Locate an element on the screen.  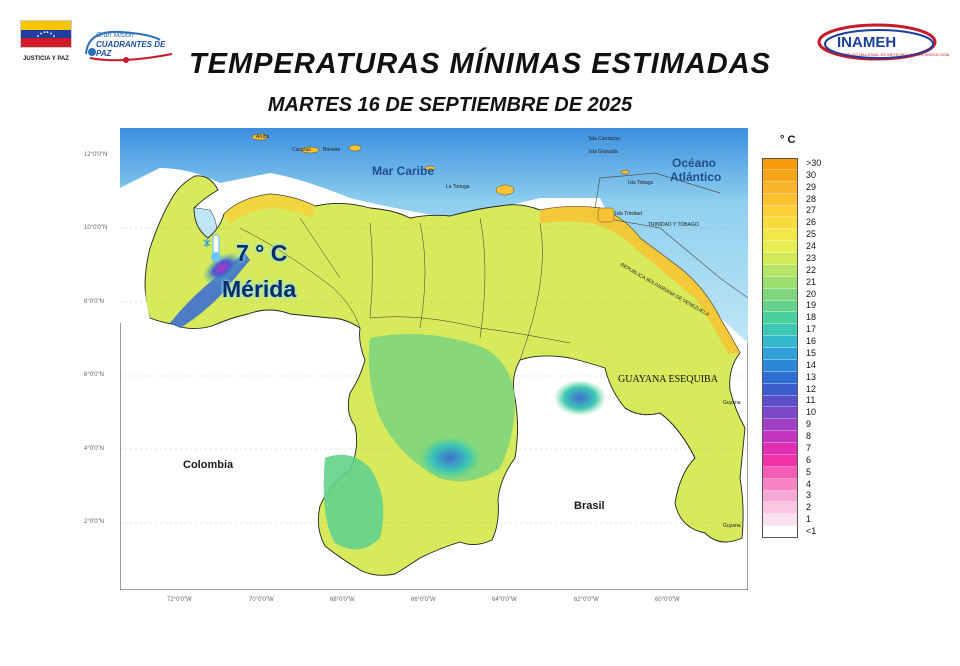
legend-label: 22 is located at coordinates (811, 269).